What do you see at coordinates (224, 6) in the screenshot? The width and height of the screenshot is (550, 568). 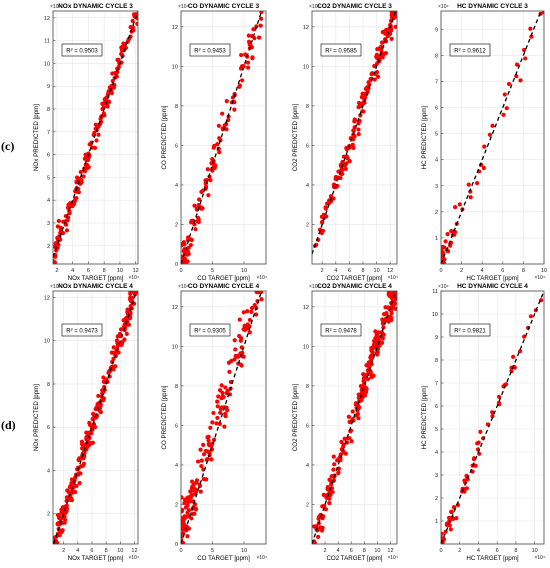 I see `chart-title: CO DYNAMIC CYCLE 3` at bounding box center [224, 6].